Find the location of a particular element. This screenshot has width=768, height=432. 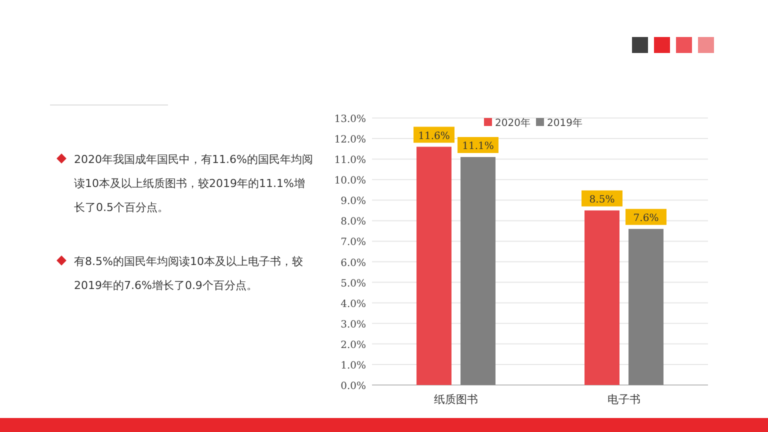

y-tick-label: 1.0% is located at coordinates (353, 366).